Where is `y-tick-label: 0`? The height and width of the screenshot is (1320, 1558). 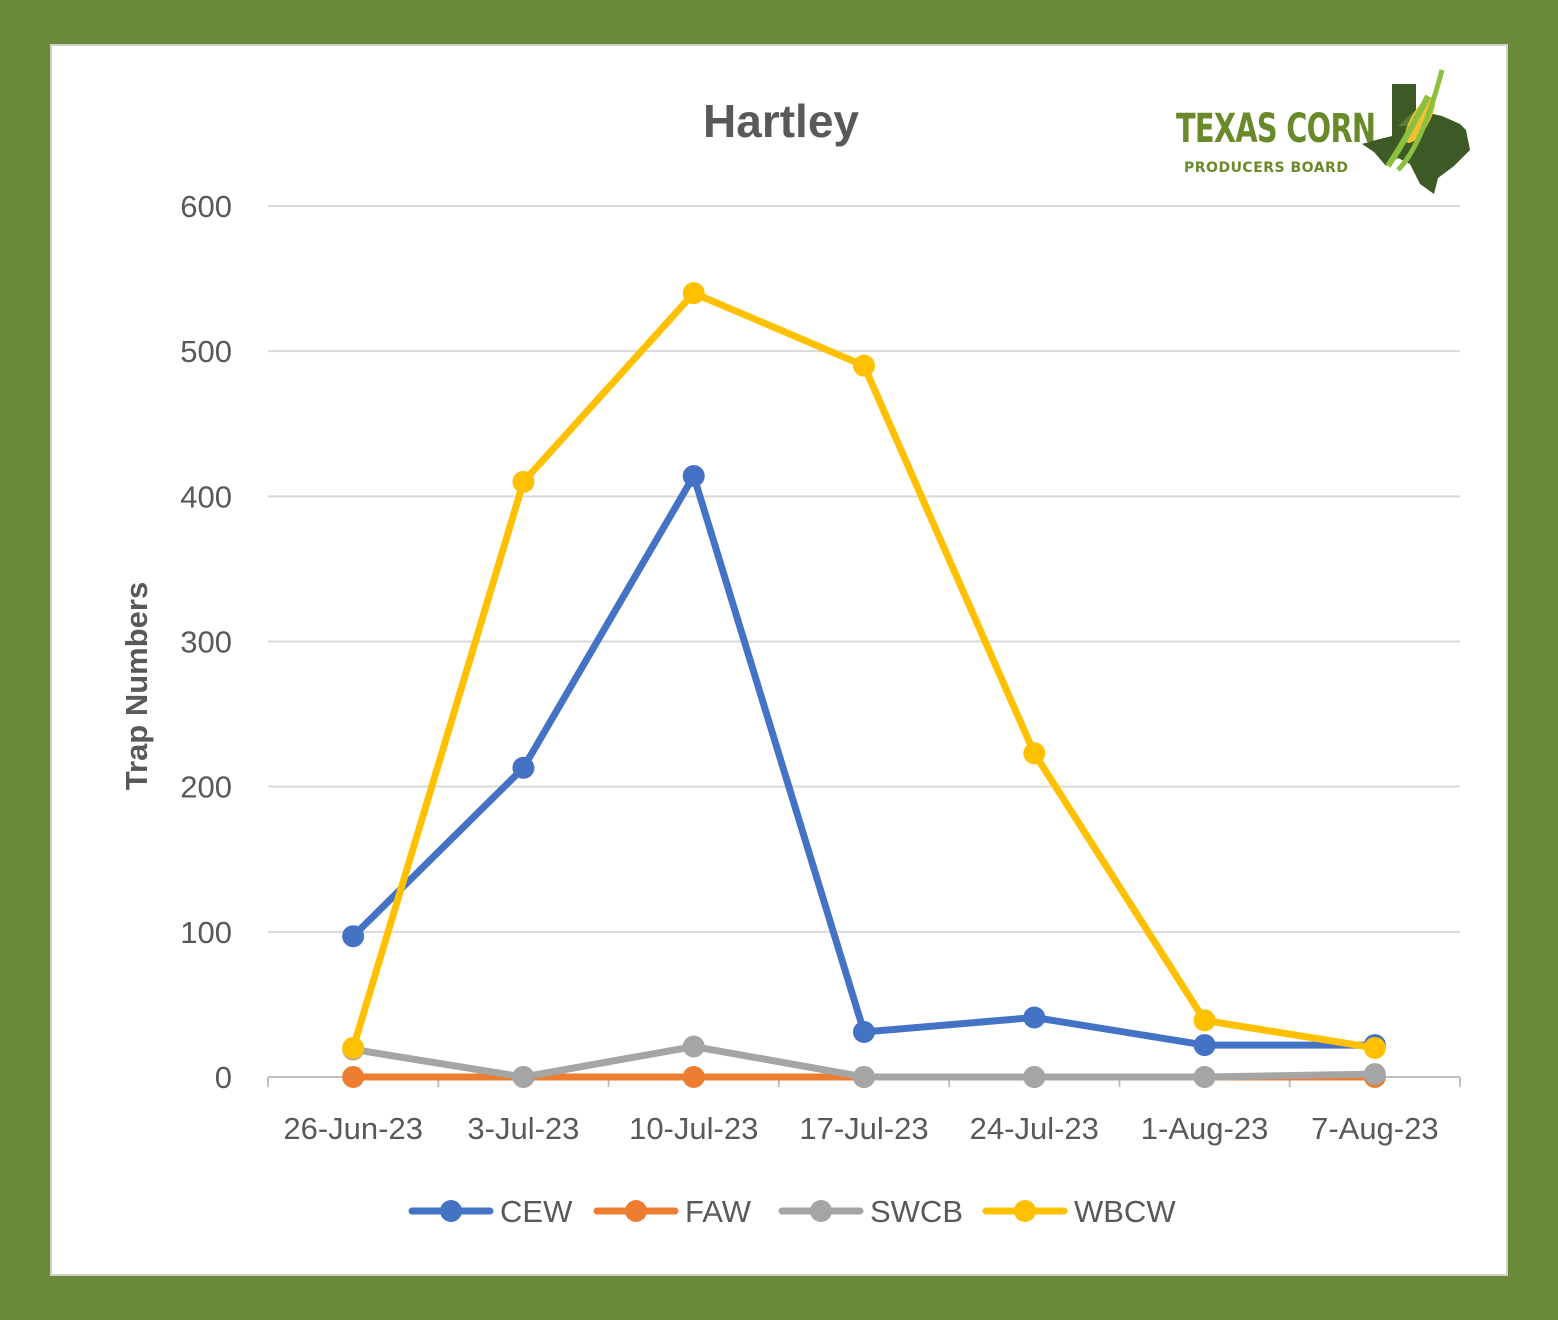
y-tick-label: 0 is located at coordinates (223, 1077).